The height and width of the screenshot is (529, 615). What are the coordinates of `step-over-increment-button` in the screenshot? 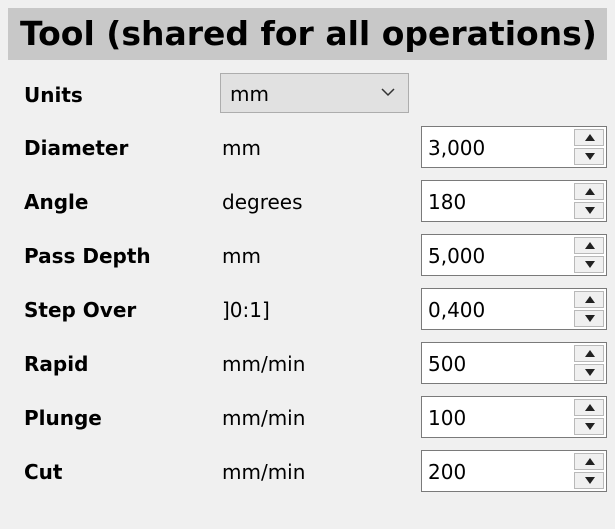 It's located at (589, 299).